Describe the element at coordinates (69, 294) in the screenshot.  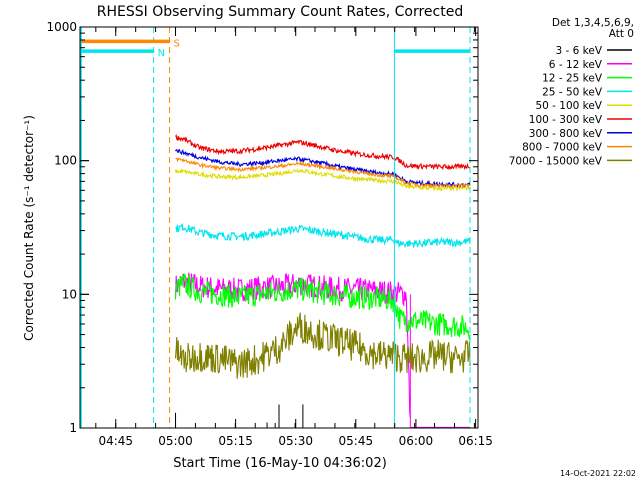
I see `y-tick-label: 10` at that location.